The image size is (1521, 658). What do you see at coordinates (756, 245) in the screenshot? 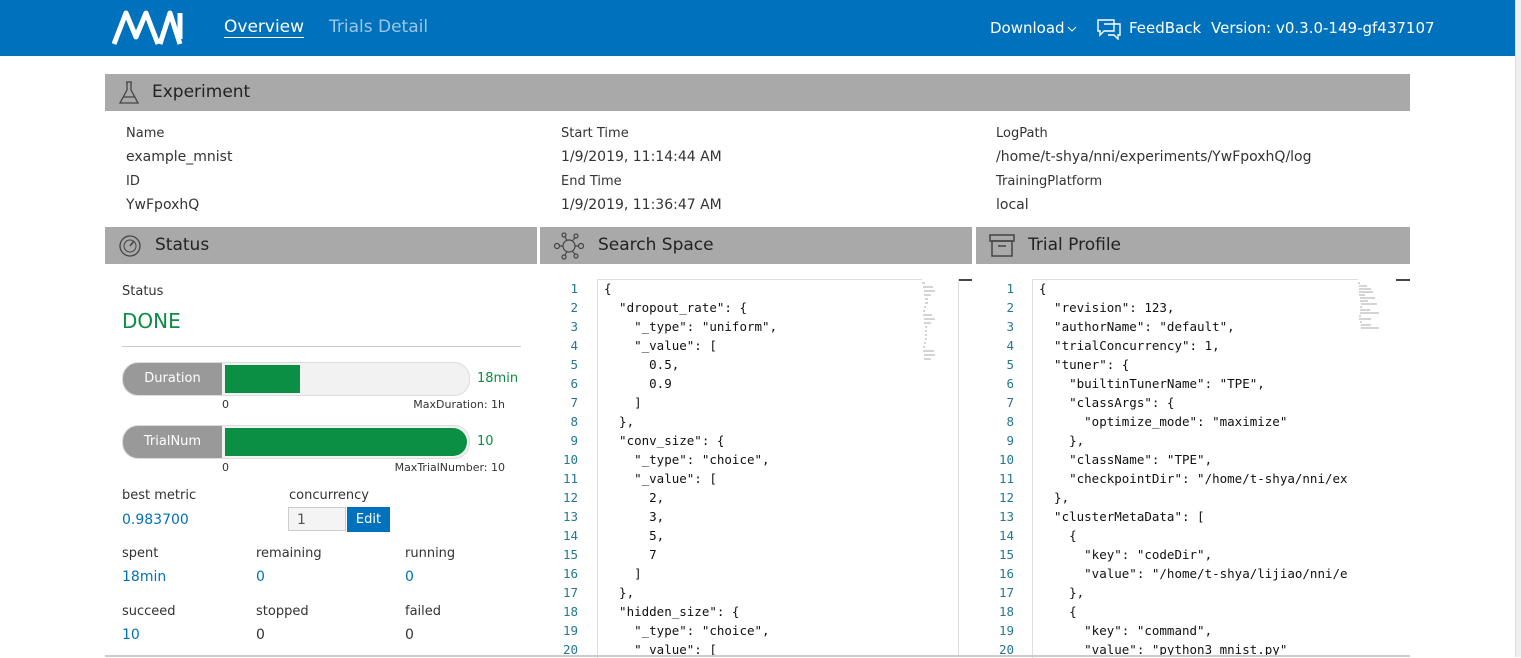
I see `search-space-header: Search Space` at bounding box center [756, 245].